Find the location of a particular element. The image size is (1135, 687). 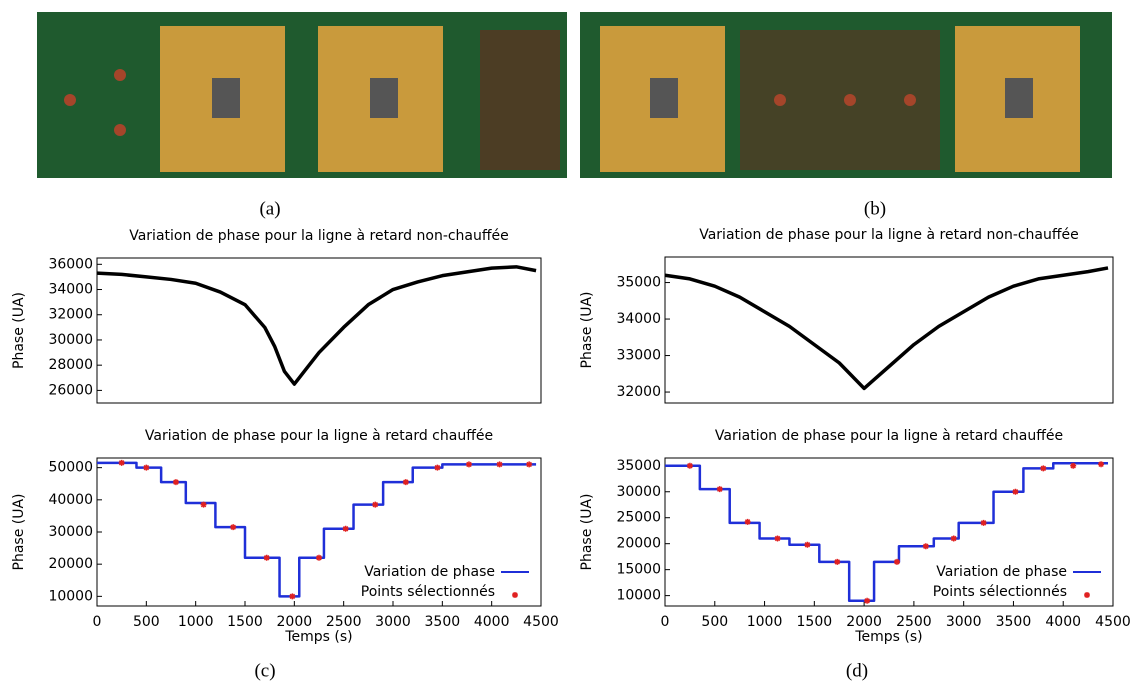

figure-caption: (c) is located at coordinates (264, 670).